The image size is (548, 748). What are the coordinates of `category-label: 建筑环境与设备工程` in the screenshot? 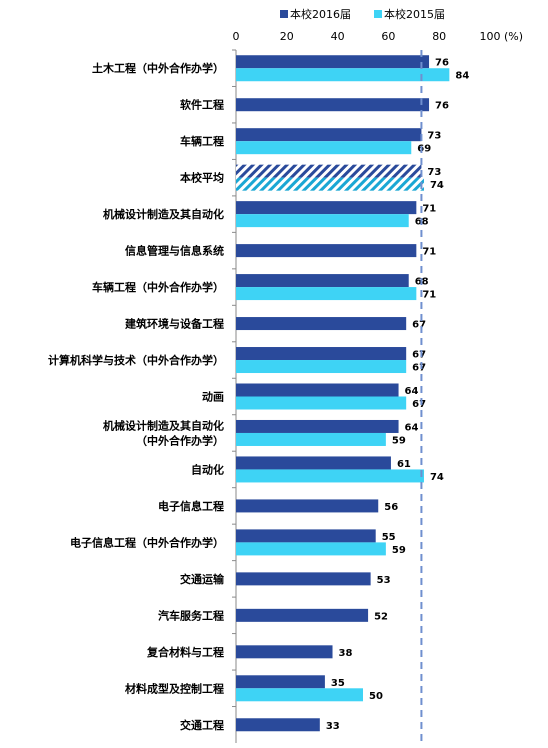 It's located at (174, 324).